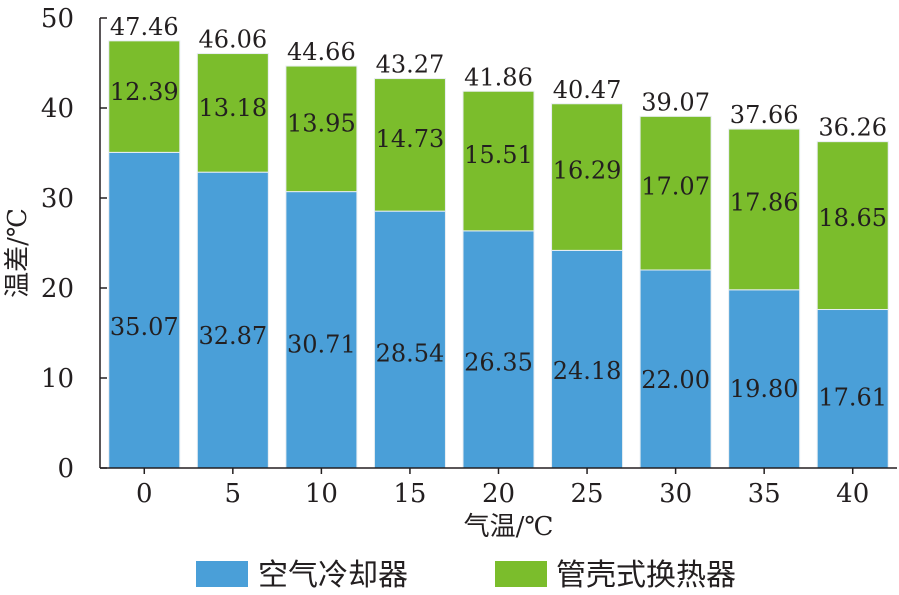 The height and width of the screenshot is (595, 899). I want to click on value-label-shell-tube: 16.29, so click(587, 171).